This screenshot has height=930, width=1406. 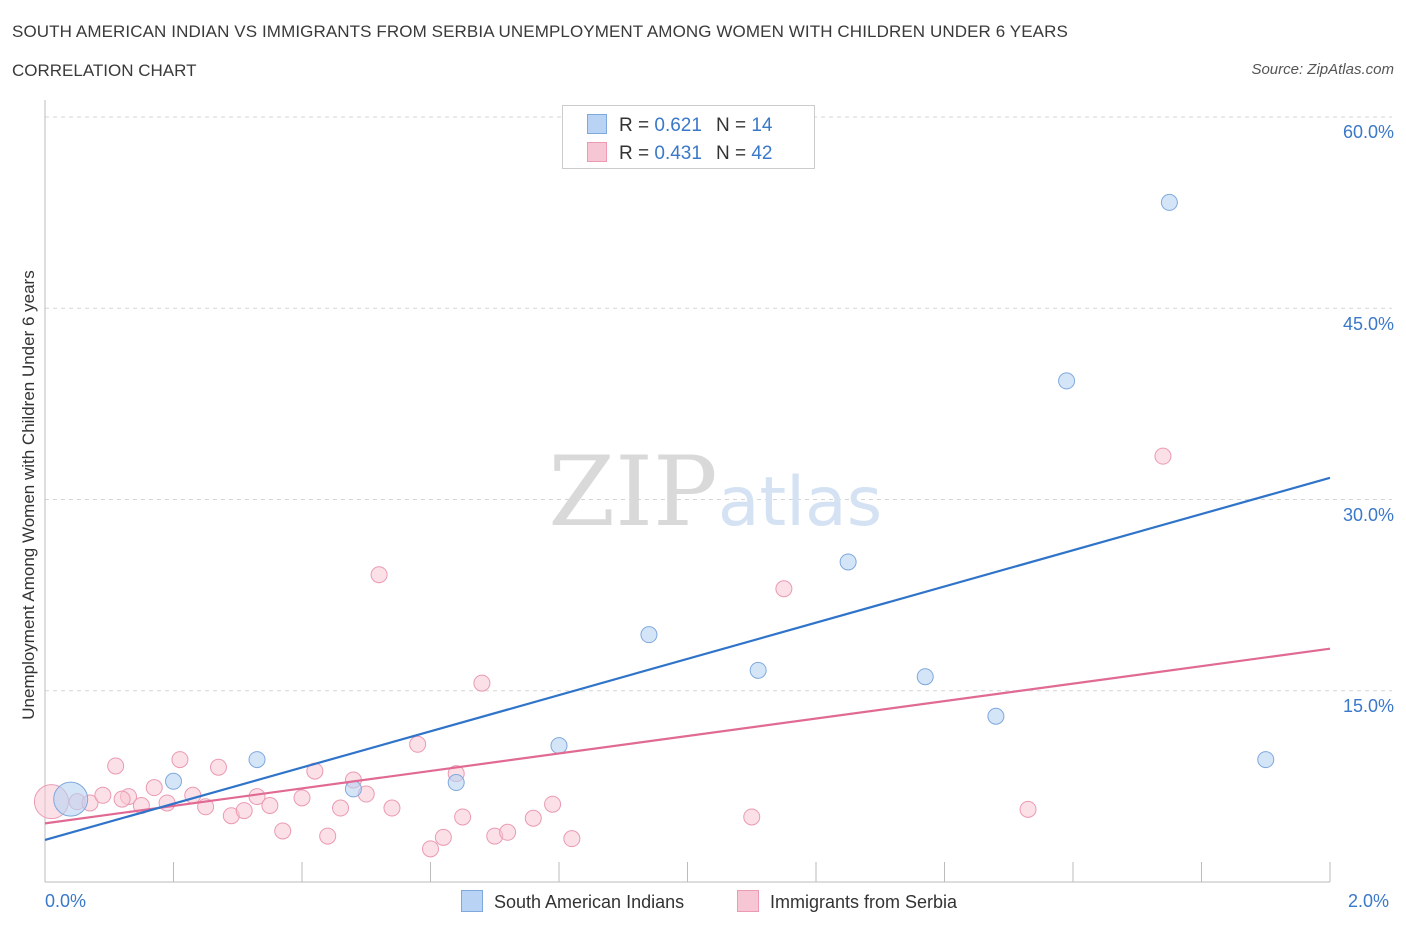 What do you see at coordinates (864, 902) in the screenshot?
I see `legend-label-pink: Immigrants from Serbia` at bounding box center [864, 902].